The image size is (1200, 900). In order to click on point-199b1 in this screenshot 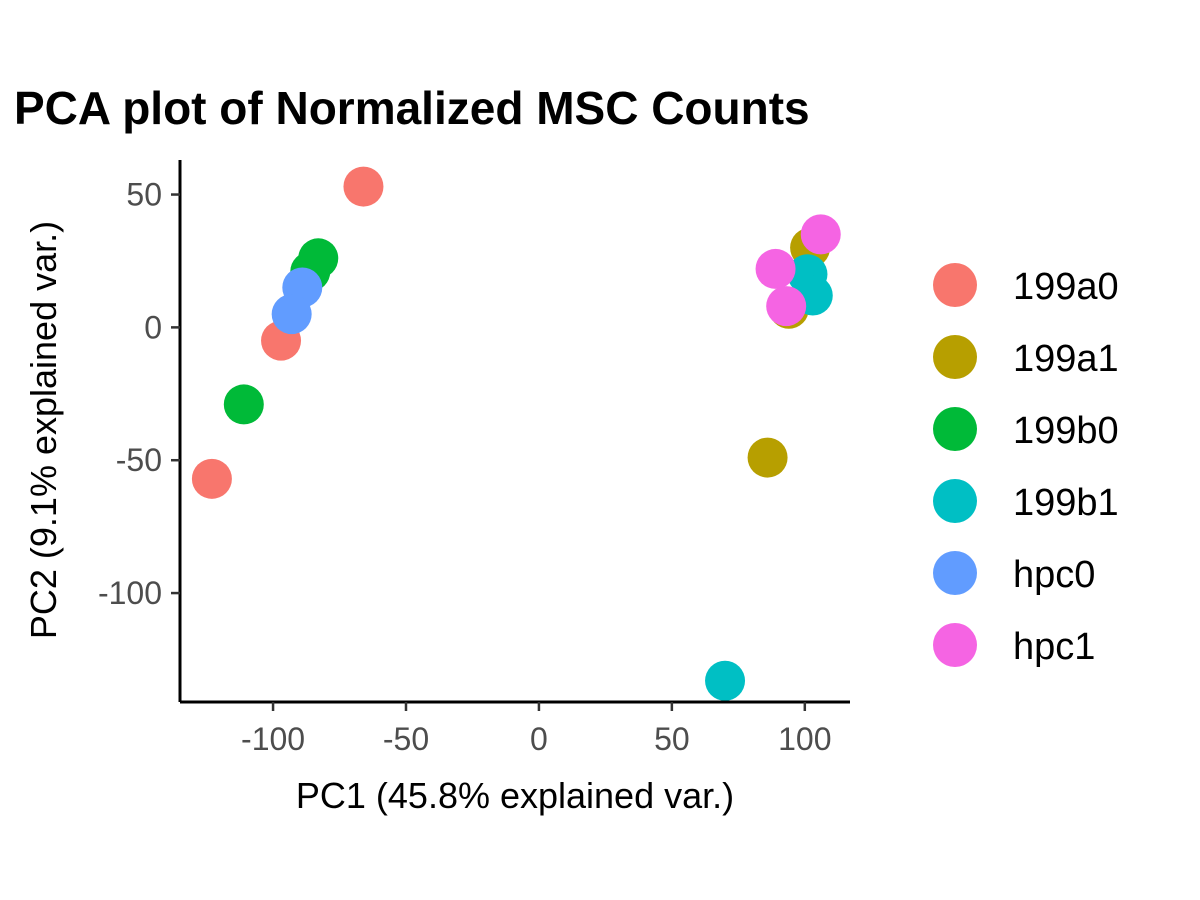, I will do `click(725, 680)`.